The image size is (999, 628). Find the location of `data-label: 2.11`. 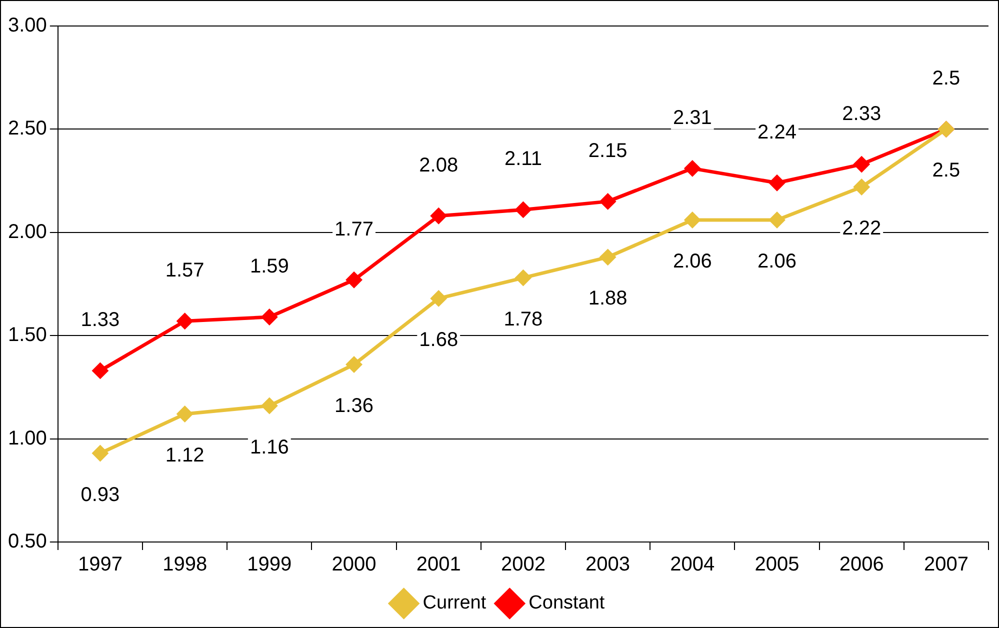

data-label: 2.11 is located at coordinates (523, 159).